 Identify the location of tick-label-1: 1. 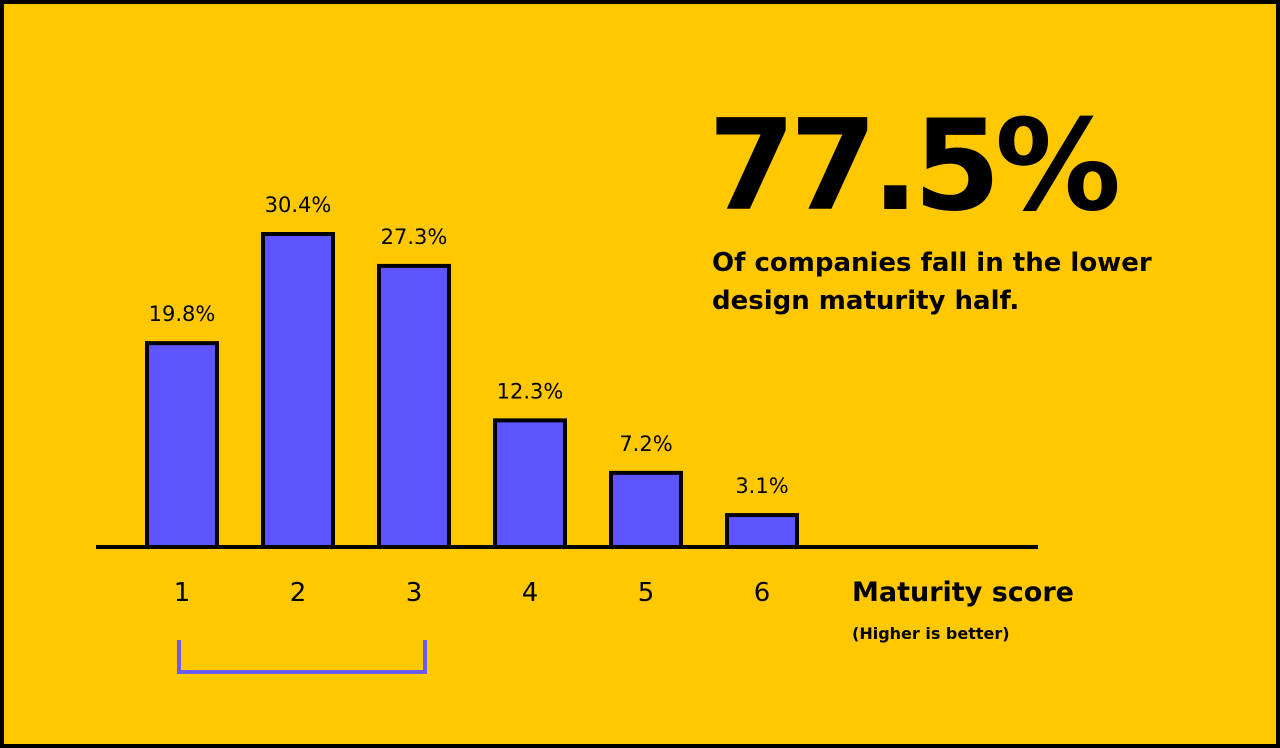
(182, 593).